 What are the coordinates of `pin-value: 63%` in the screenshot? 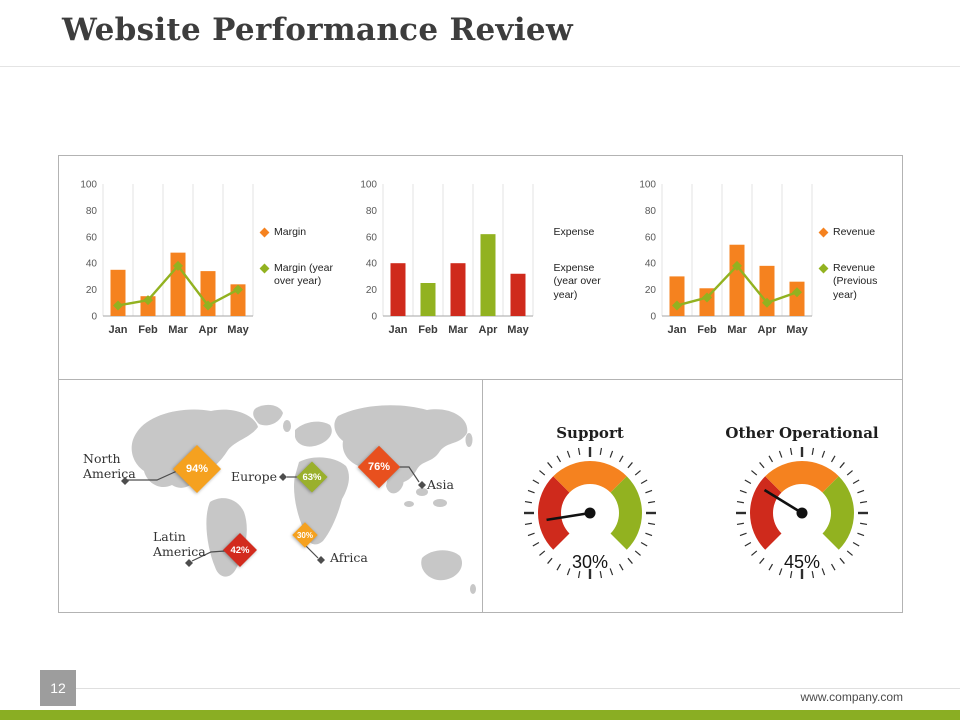 It's located at (312, 477).